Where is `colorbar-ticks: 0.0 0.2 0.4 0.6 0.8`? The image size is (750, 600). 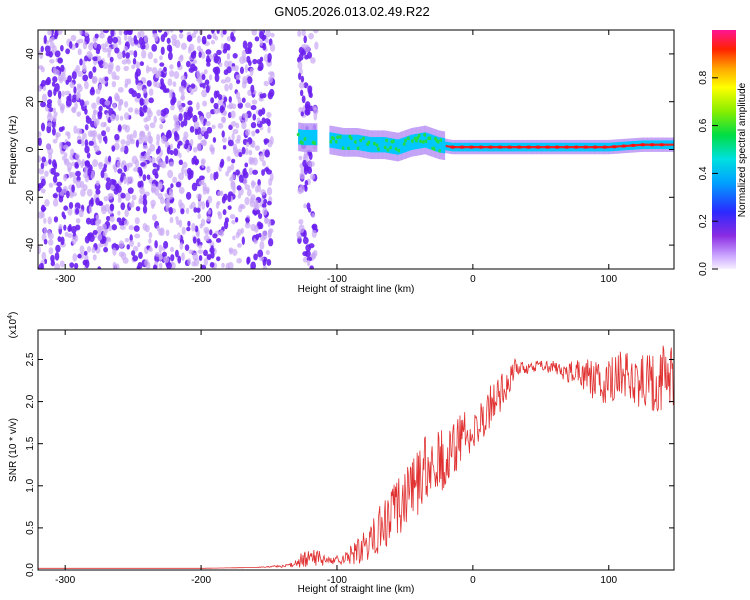 colorbar-ticks: 0.0 0.2 0.4 0.6 0.8 is located at coordinates (708, 173).